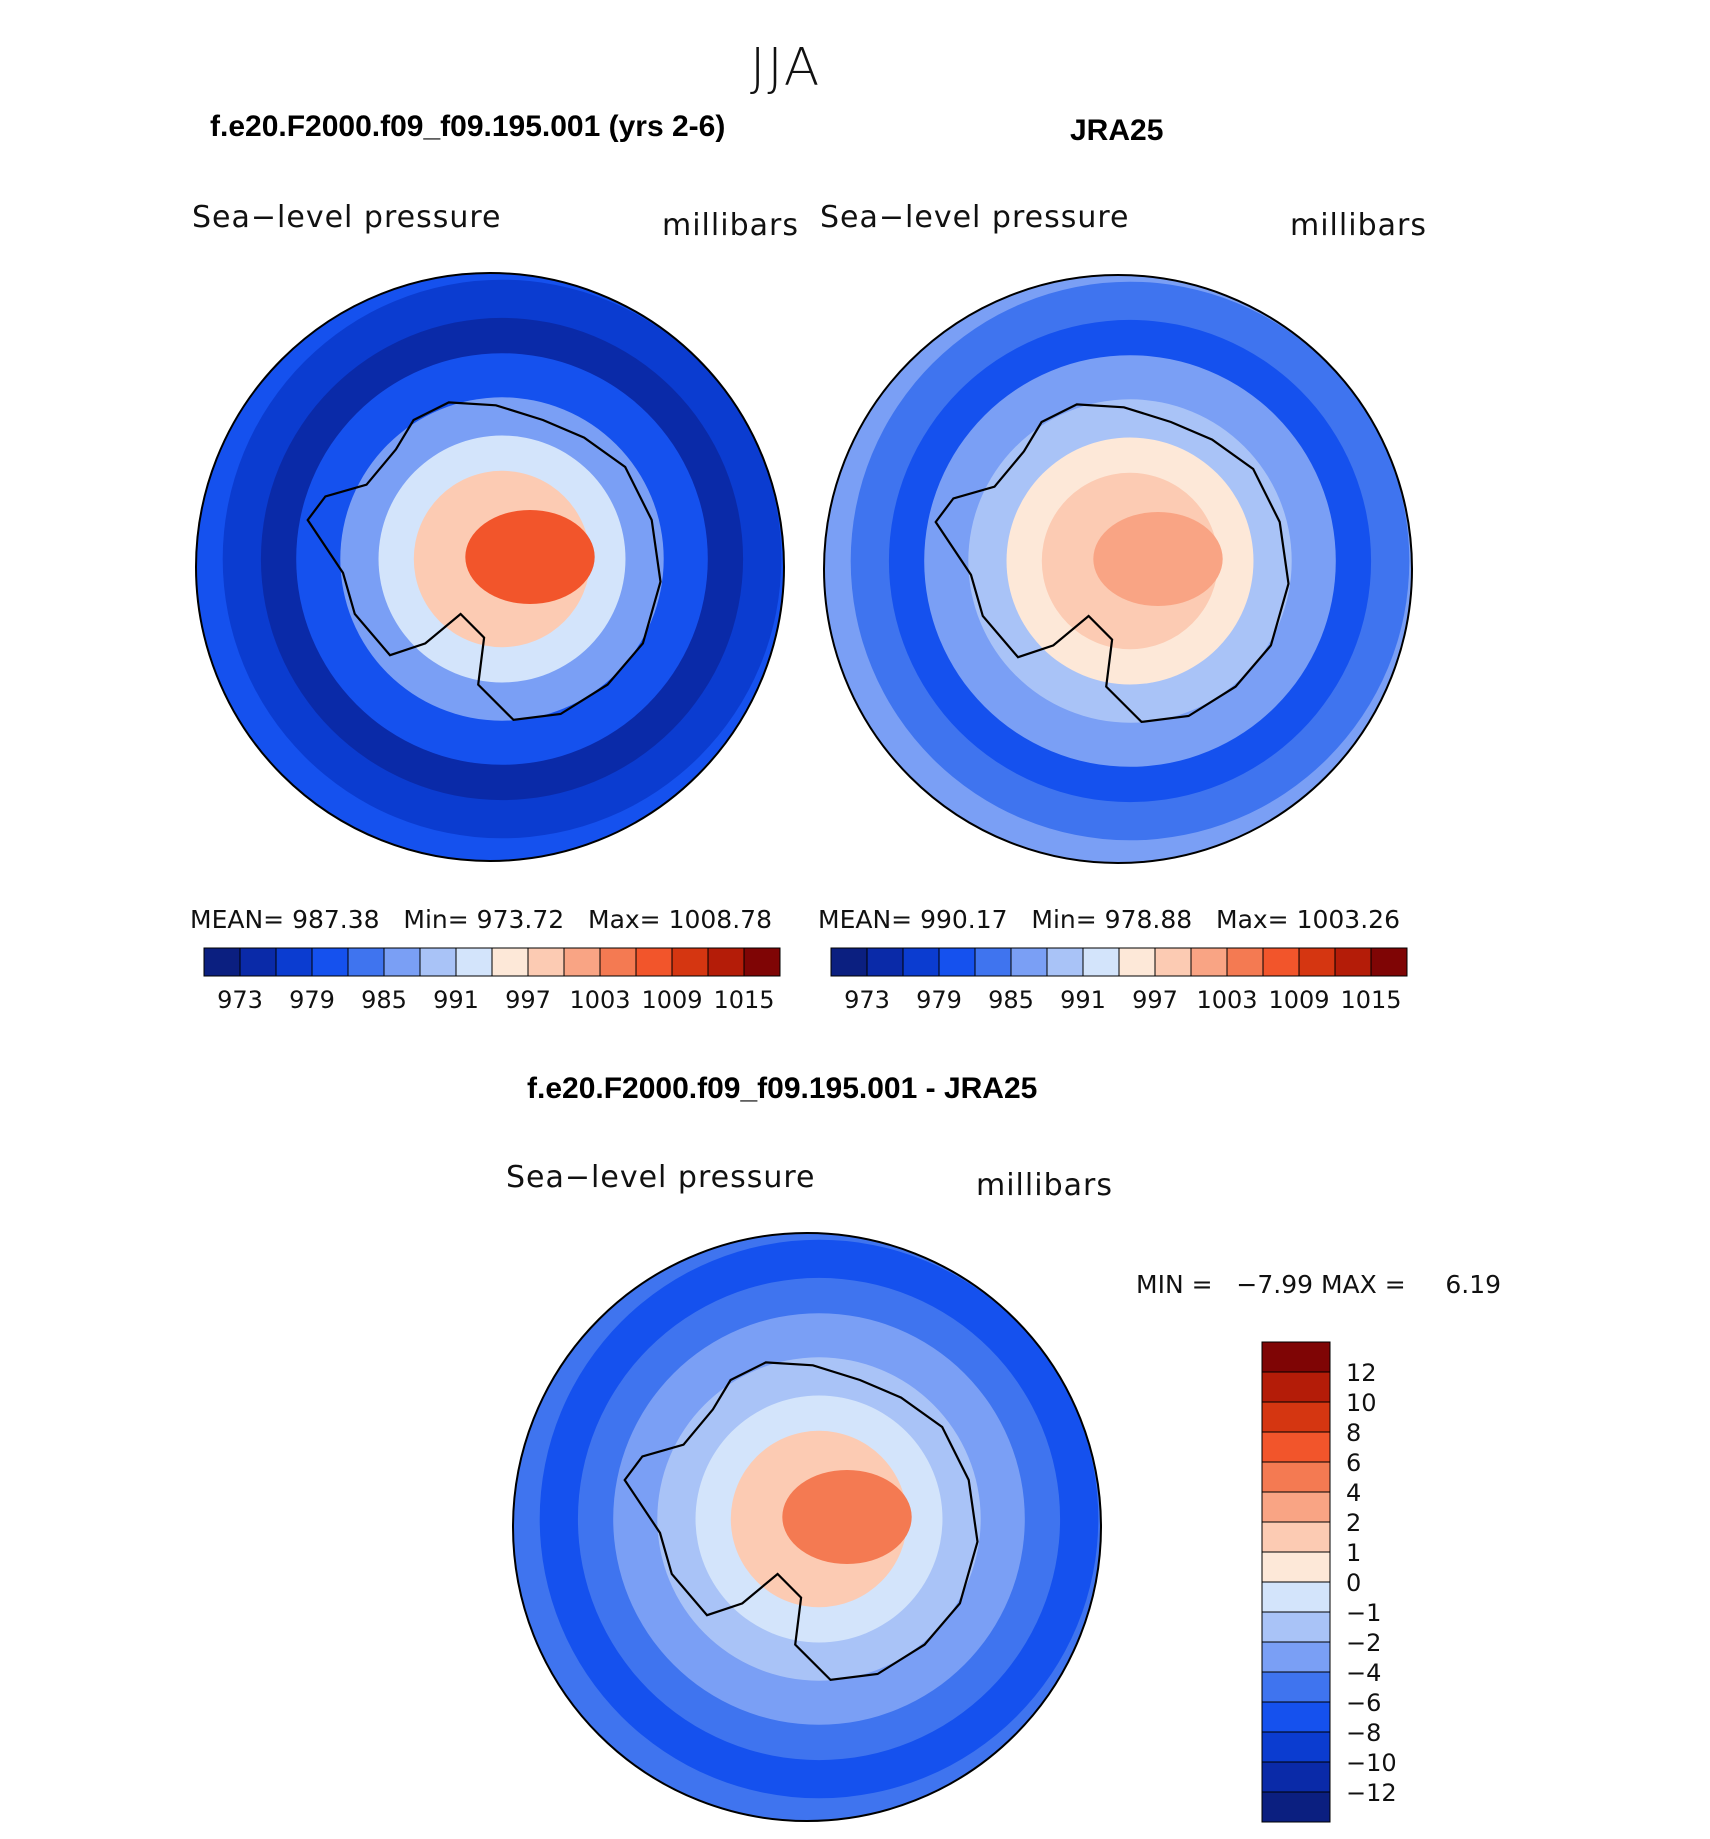  Describe the element at coordinates (624, 919) in the screenshot. I see `panel-1-max-label: Max=` at that location.